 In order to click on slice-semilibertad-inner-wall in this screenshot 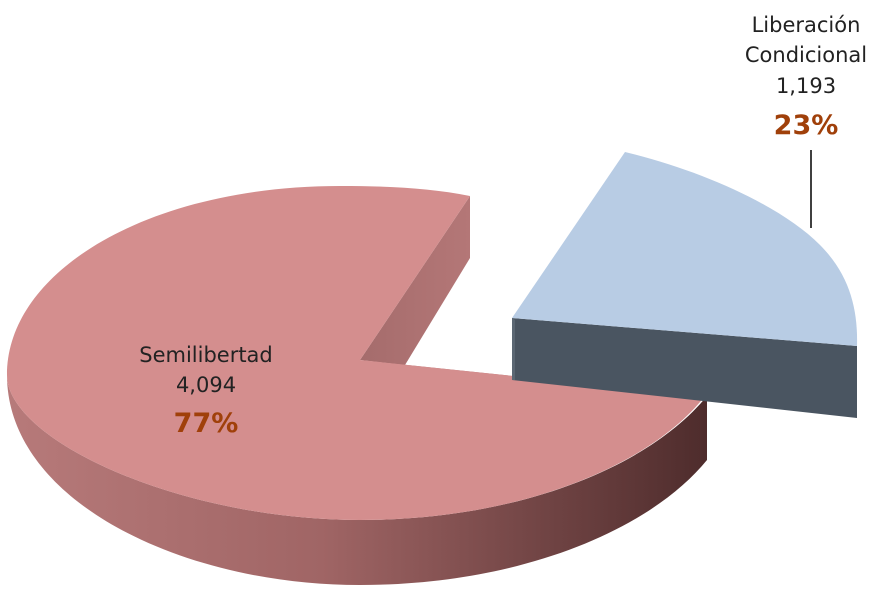, I will do `click(415, 280)`.